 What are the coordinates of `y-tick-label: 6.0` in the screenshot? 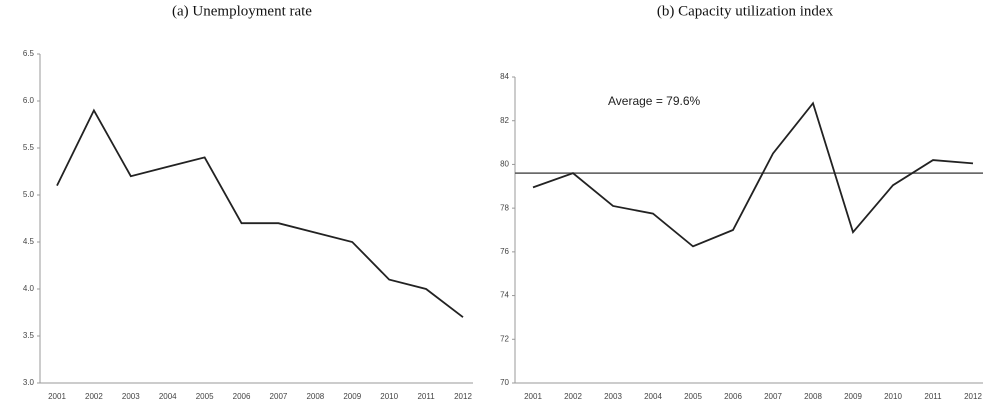 It's located at (29, 100).